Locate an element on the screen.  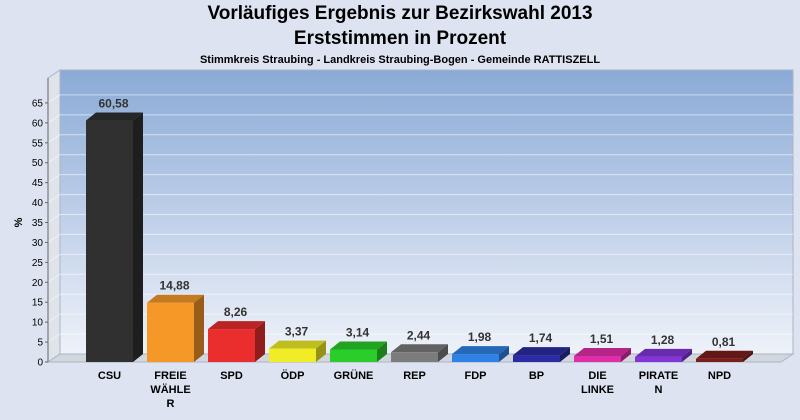
chart-subtitle: Erststimmen in Prozent is located at coordinates (400, 38).